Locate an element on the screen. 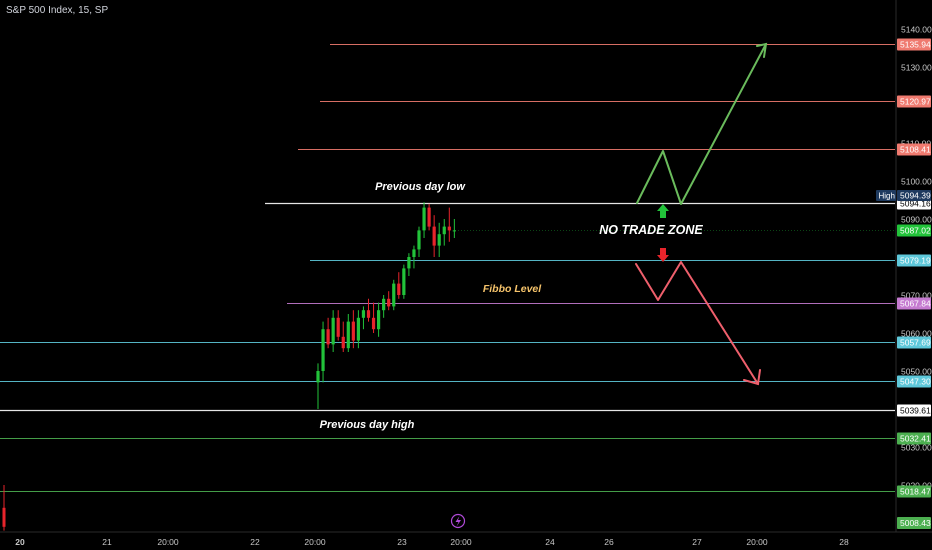 The width and height of the screenshot is (932, 550). current-price-label: 5087.02 is located at coordinates (915, 231).